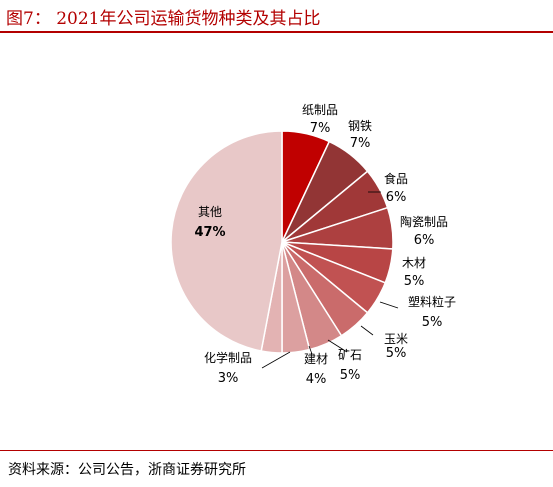 This screenshot has width=553, height=487. What do you see at coordinates (424, 221) in the screenshot?
I see `slice-category-label: 陶瓷制品` at bounding box center [424, 221].